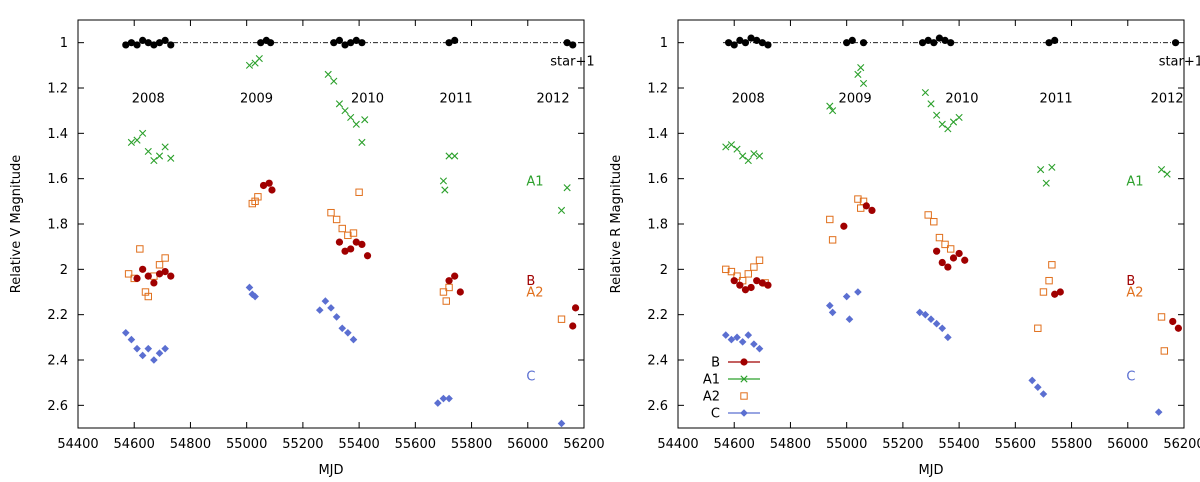 Image resolution: width=1200 pixels, height=482 pixels. I want to click on series-b, so click(956, 267).